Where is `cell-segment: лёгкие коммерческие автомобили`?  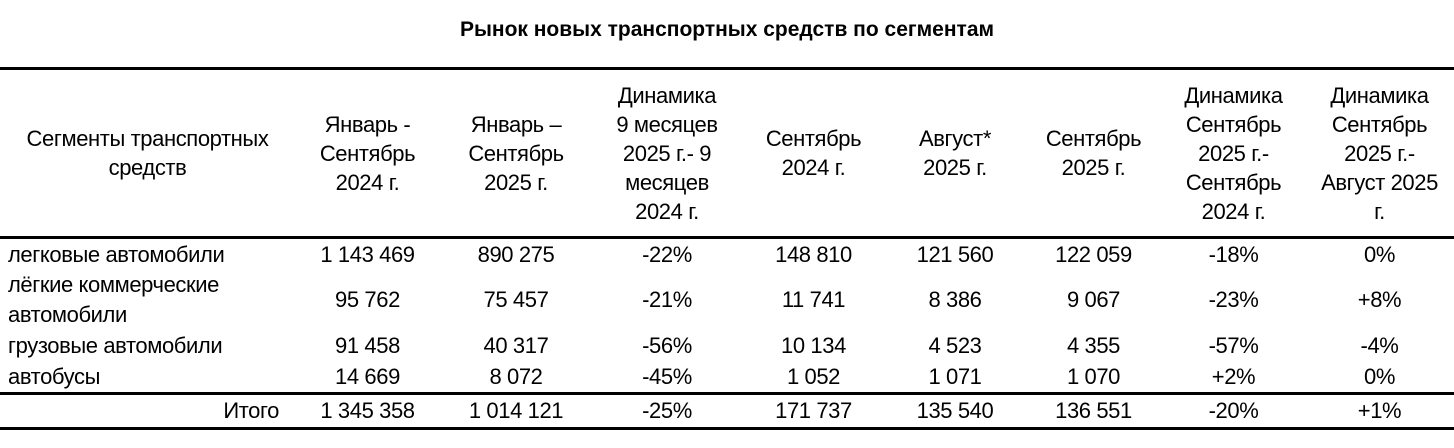
cell-segment: лёгкие коммерческие автомобили is located at coordinates (113, 299).